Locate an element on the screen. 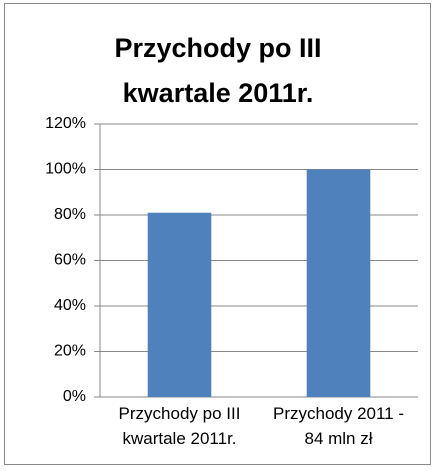  y-tick-label: 0% is located at coordinates (74, 396).